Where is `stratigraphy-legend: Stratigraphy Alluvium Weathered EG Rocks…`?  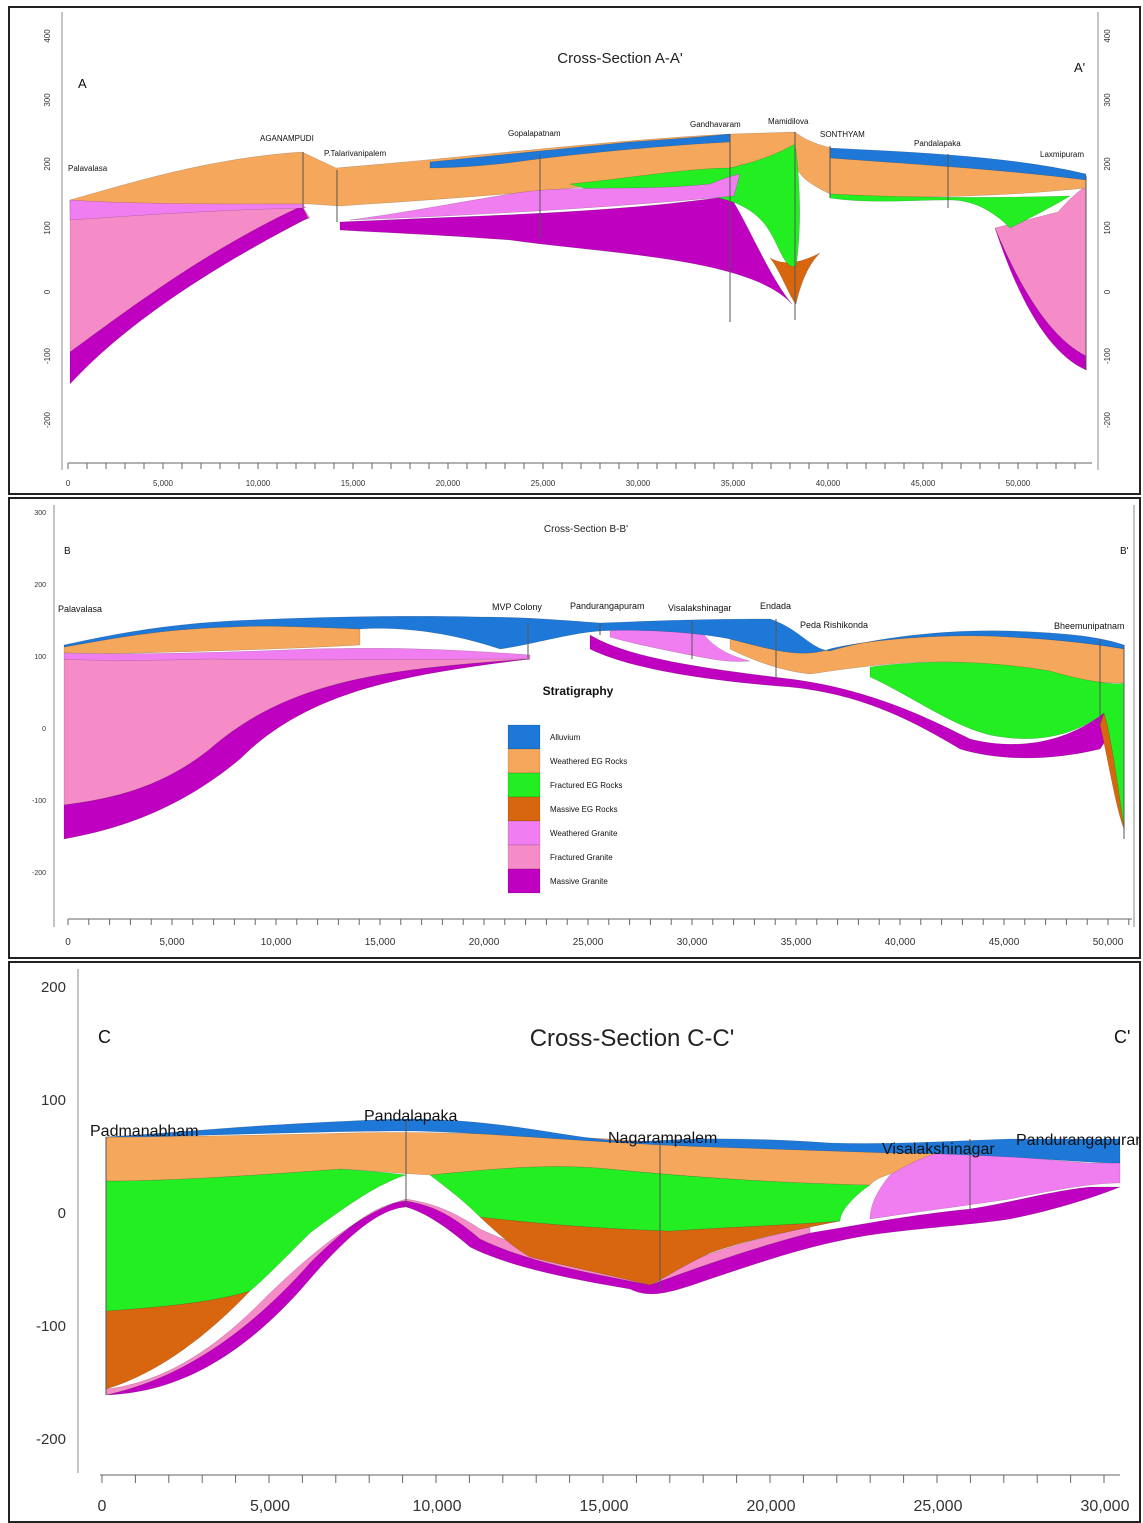 stratigraphy-legend: Stratigraphy Alluvium Weathered EG Rocks… is located at coordinates (567, 789).